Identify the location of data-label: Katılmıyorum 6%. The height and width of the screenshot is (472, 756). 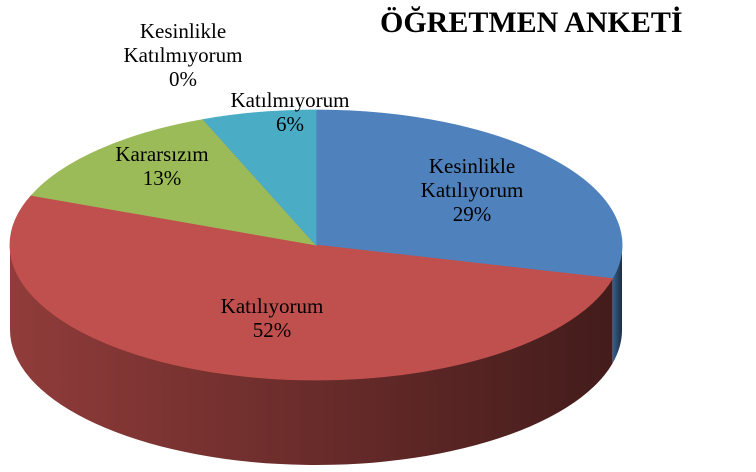
(290, 112).